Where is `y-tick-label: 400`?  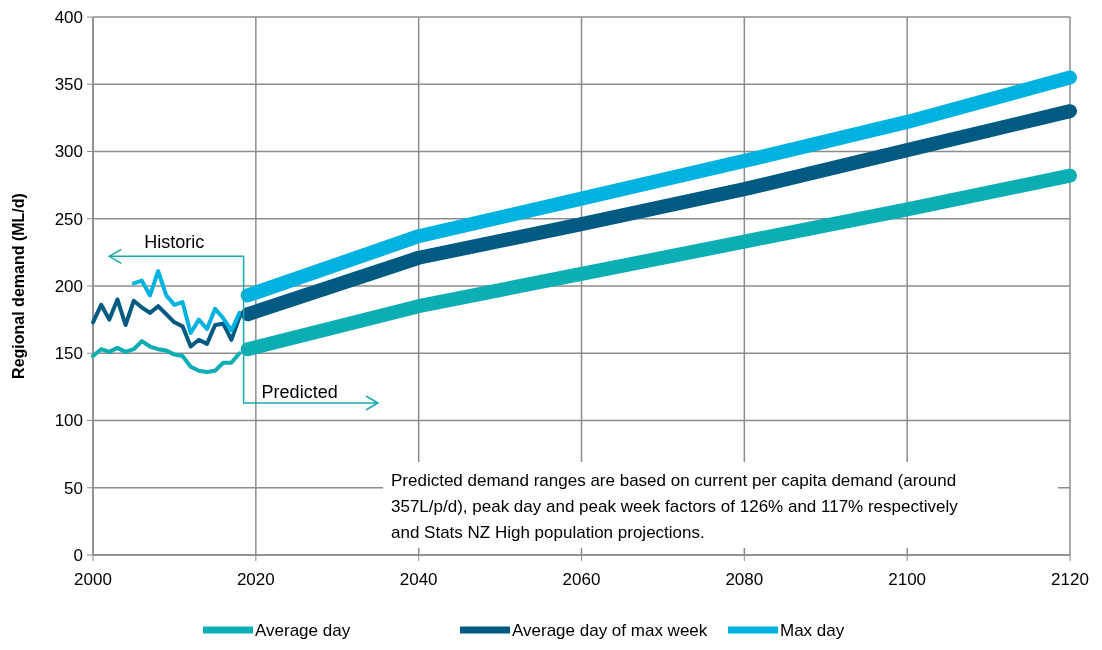
y-tick-label: 400 is located at coordinates (68, 17).